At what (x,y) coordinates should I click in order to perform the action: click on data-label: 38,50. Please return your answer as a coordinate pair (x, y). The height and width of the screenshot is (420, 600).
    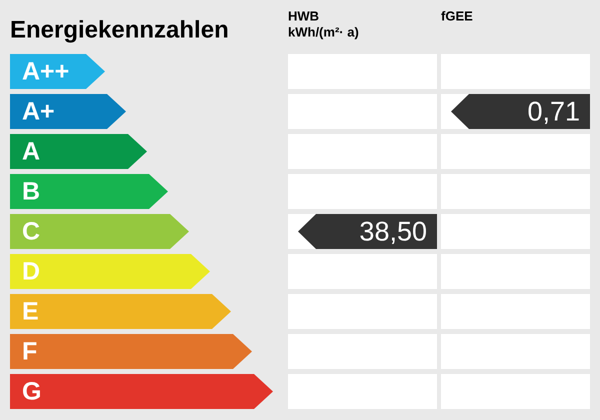
    Looking at the image, I should click on (393, 231).